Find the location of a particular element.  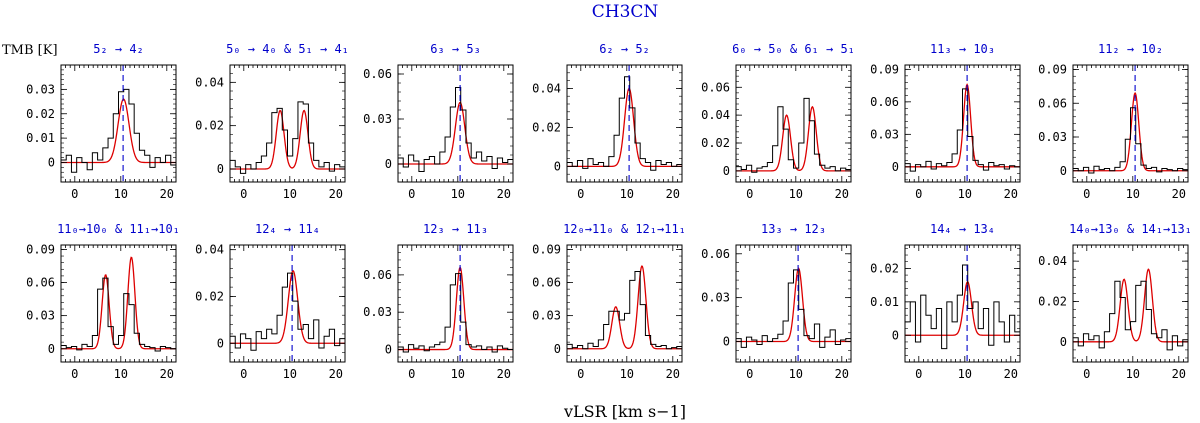

panel-13: 14₄ → 13₄ 0 10 20 0 0.01 0.02 is located at coordinates (945, 301).